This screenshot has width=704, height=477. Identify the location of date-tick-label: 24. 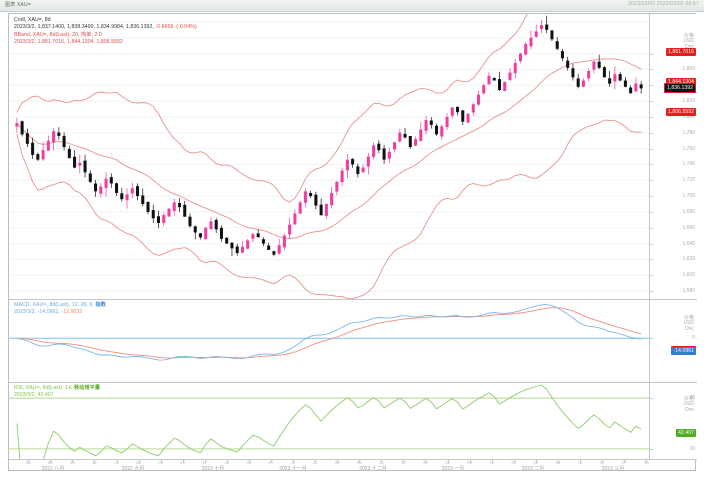
(227, 462).